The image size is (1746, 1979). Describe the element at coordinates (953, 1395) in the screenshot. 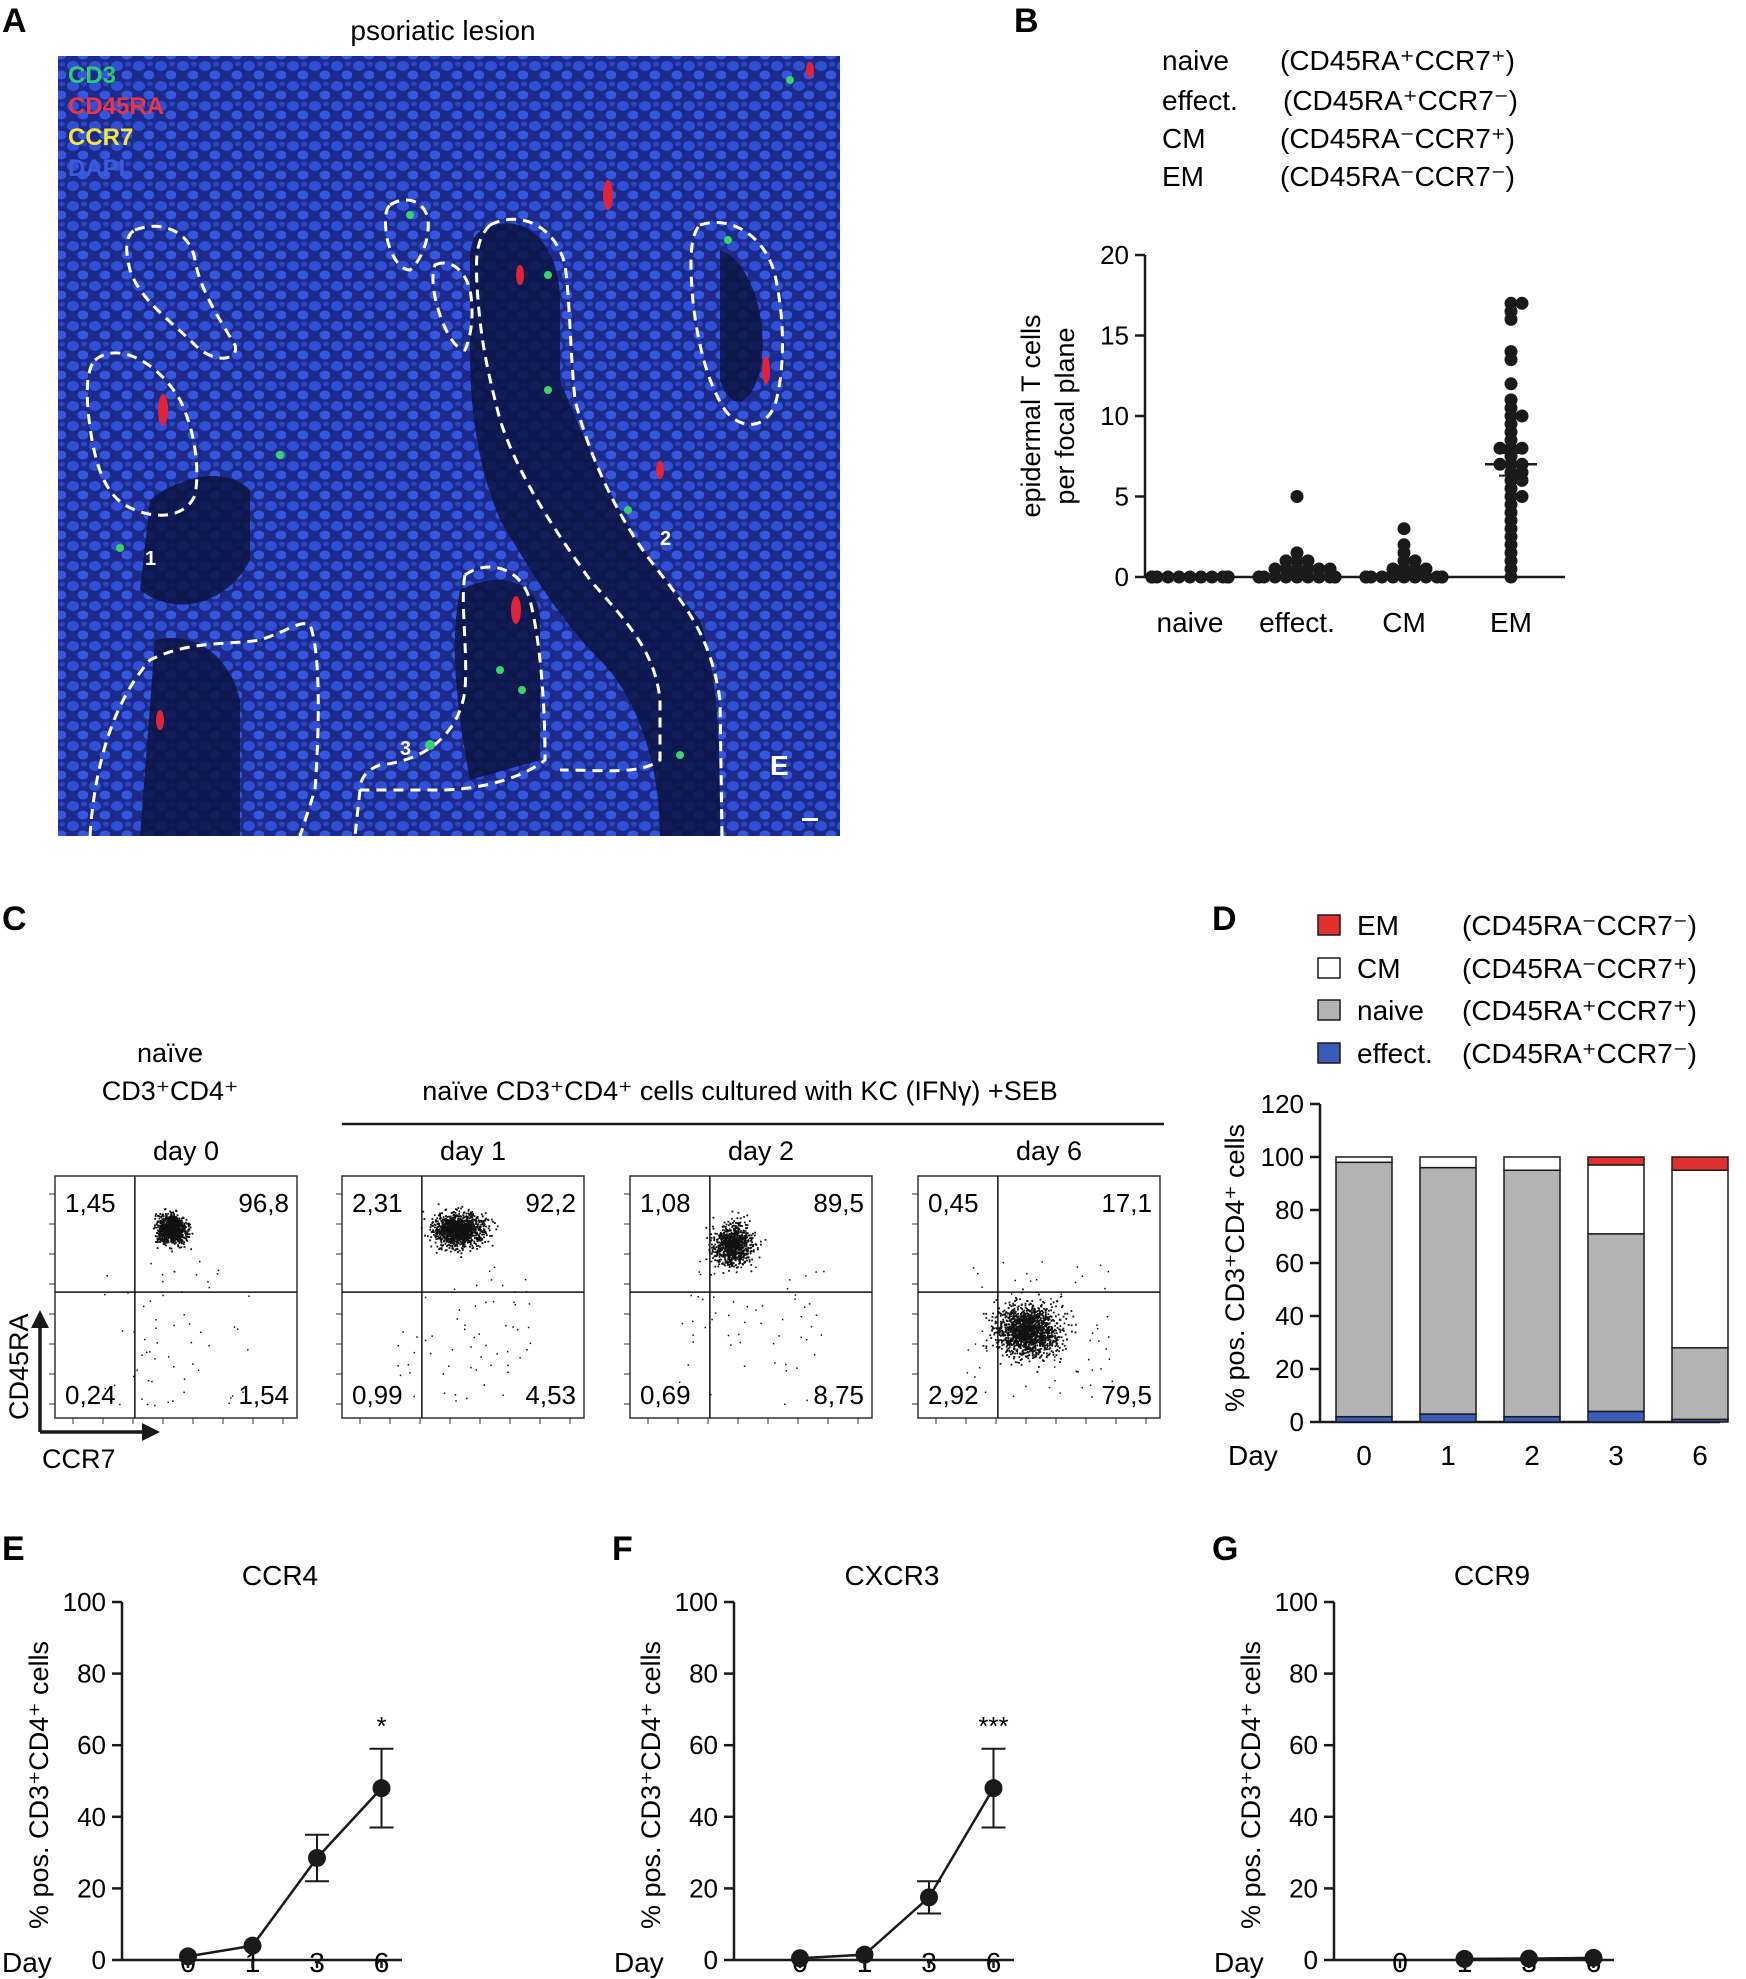

I see `quadrant-bl-value: 2,92` at that location.